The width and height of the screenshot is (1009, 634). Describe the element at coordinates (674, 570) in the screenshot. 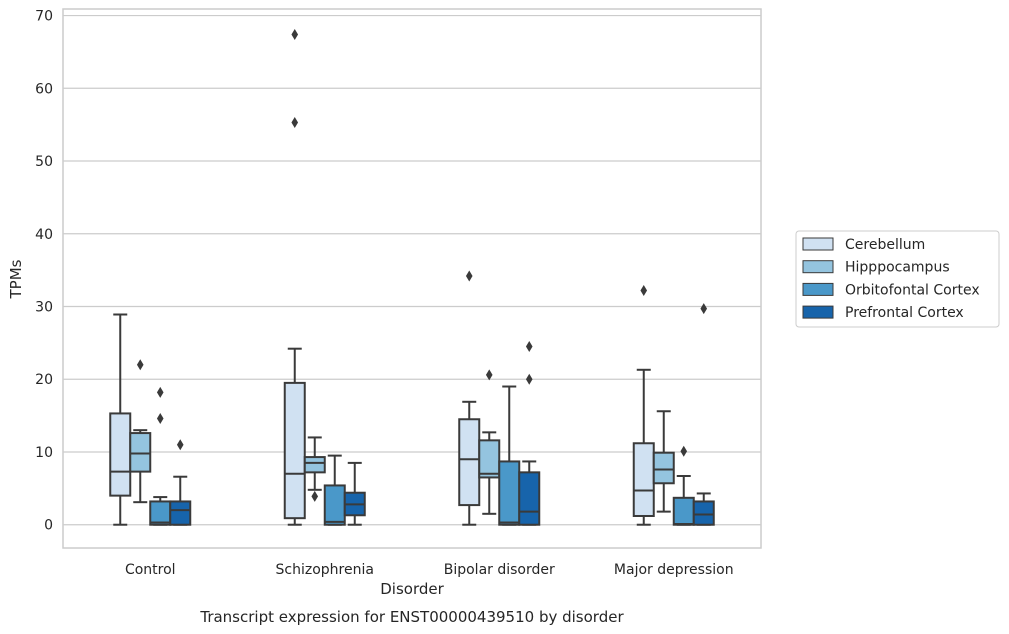

I see `x-tick-label: Major depression` at that location.